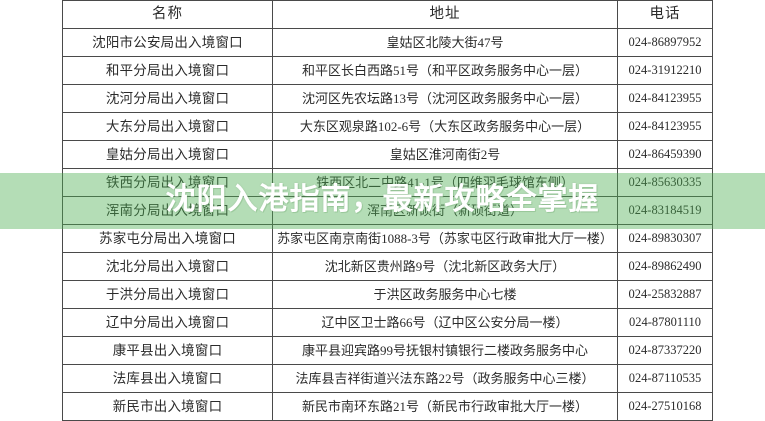 This screenshot has height=421, width=765. Describe the element at coordinates (665, 266) in the screenshot. I see `cell-office-phone: 024-89862490` at that location.